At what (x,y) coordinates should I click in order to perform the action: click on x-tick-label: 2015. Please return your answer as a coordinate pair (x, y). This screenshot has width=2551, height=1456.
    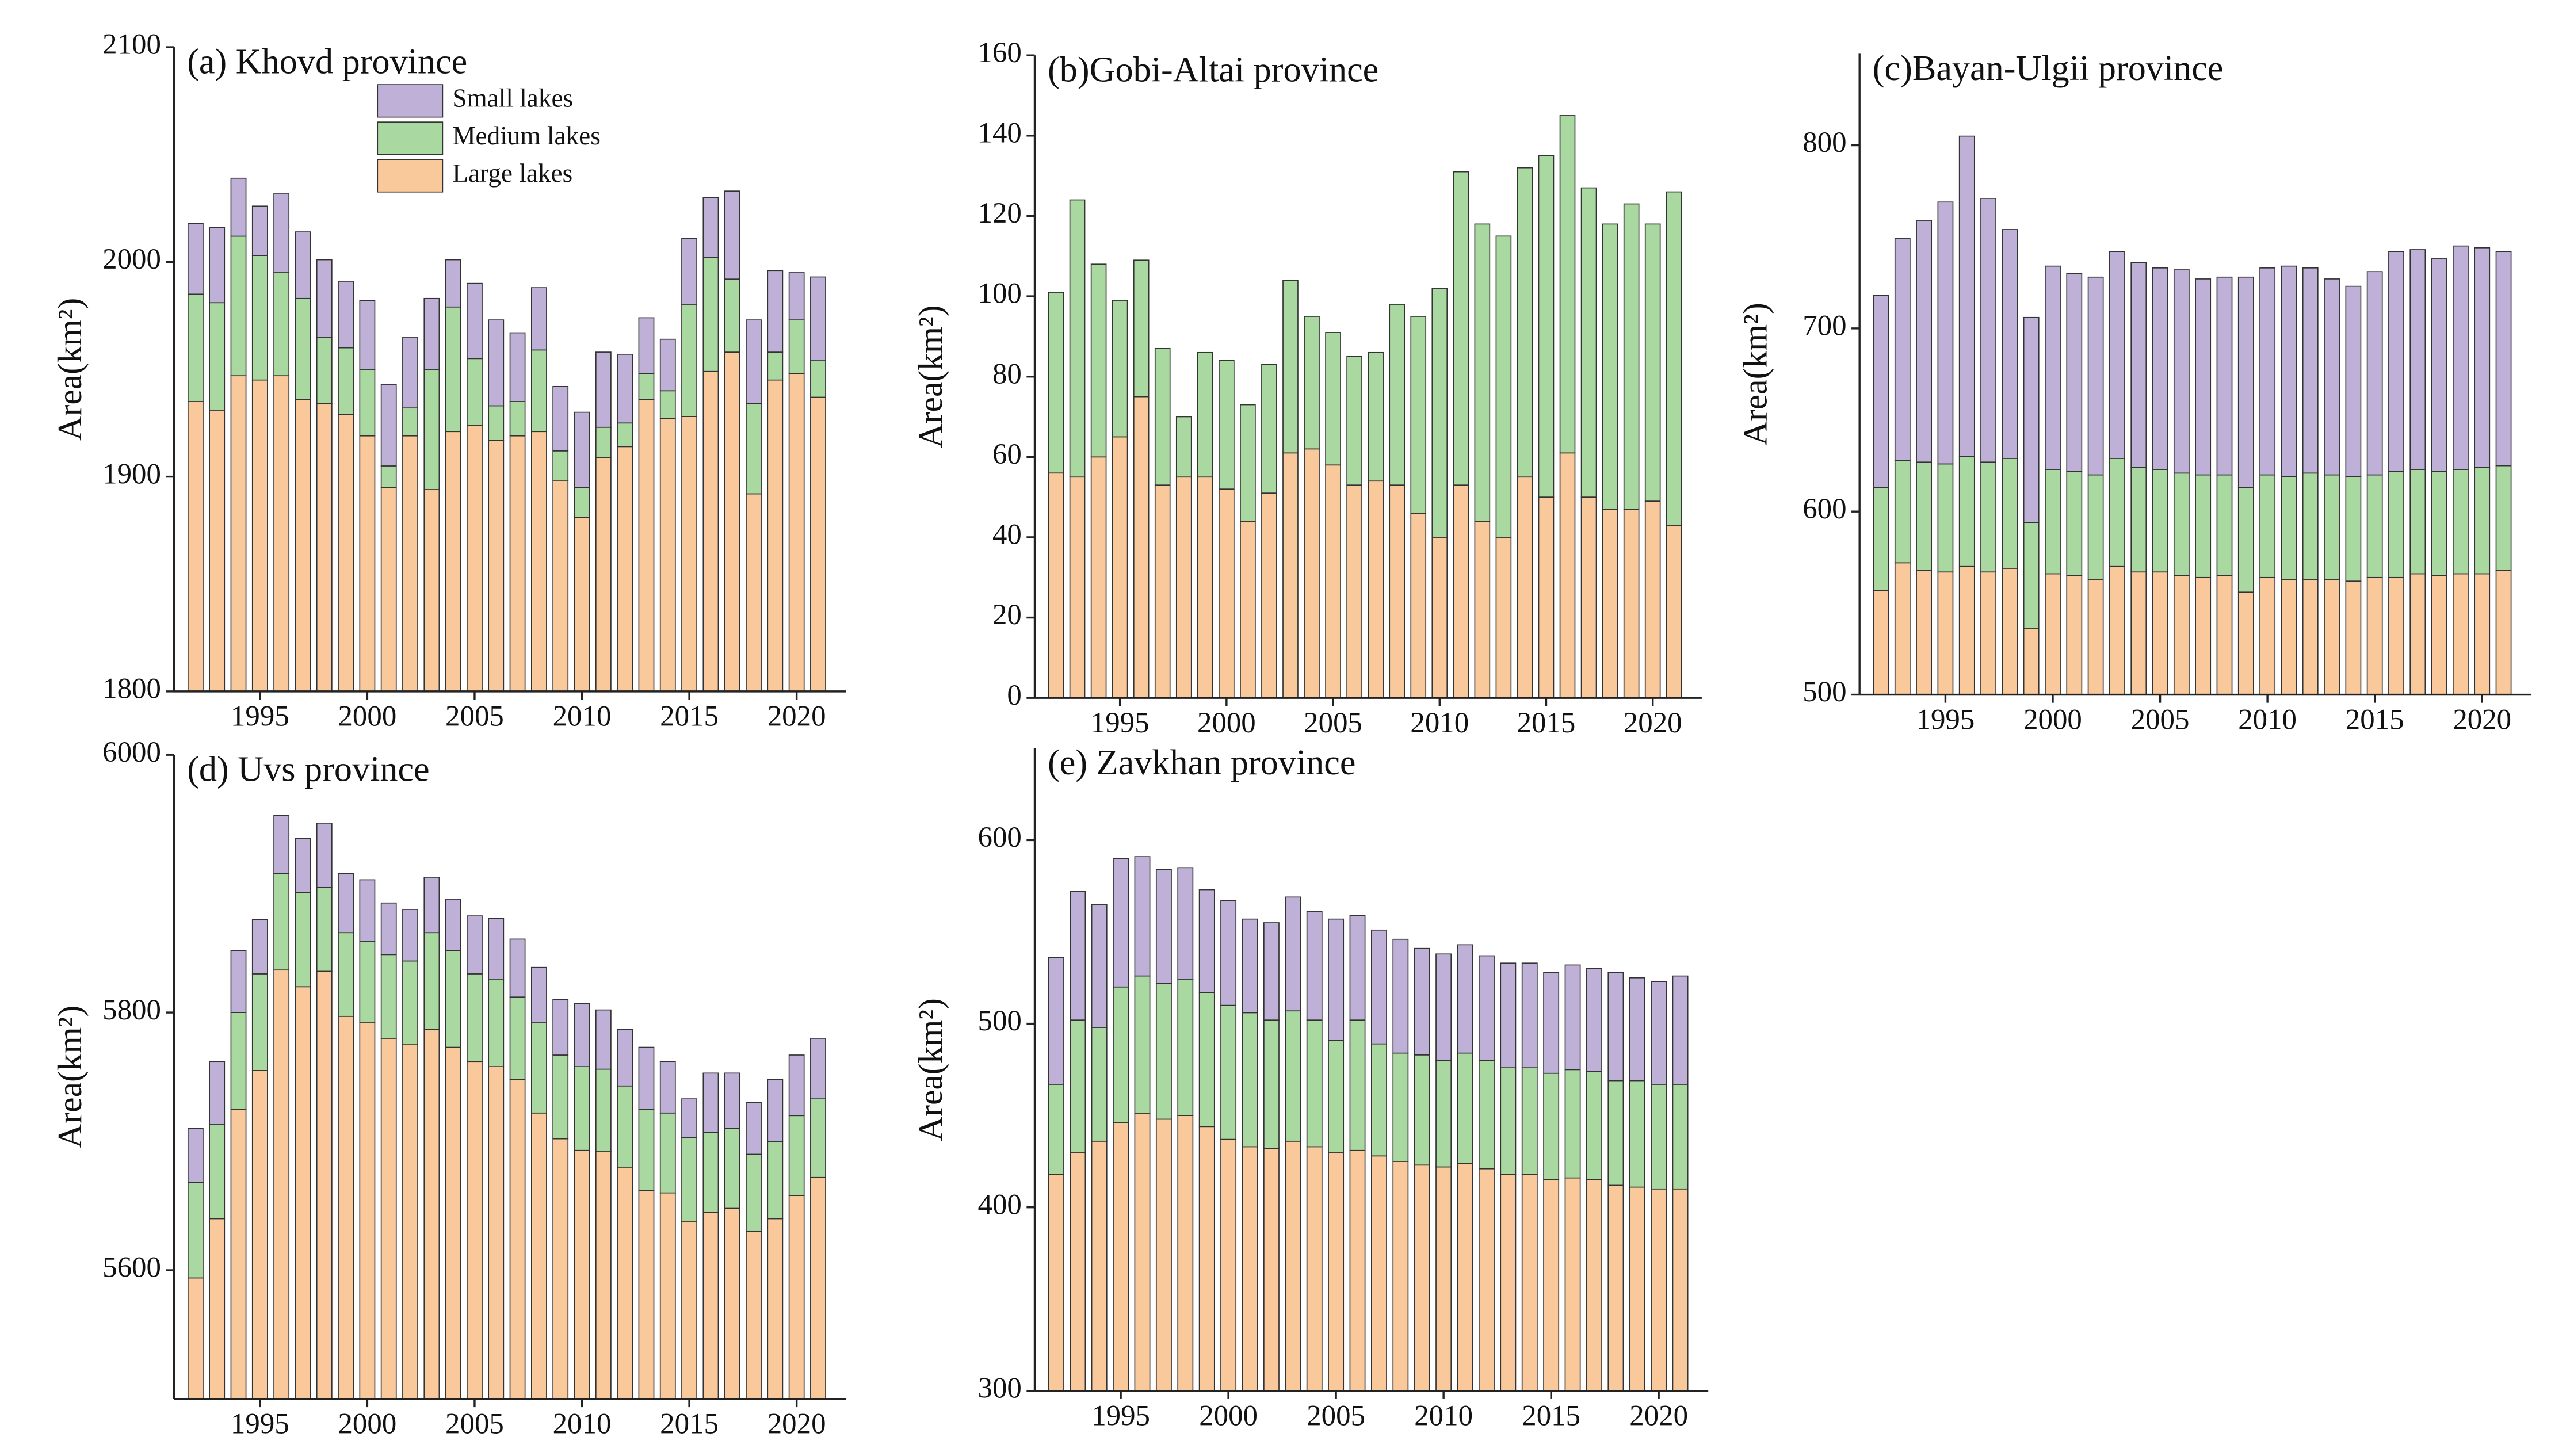
    Looking at the image, I should click on (690, 717).